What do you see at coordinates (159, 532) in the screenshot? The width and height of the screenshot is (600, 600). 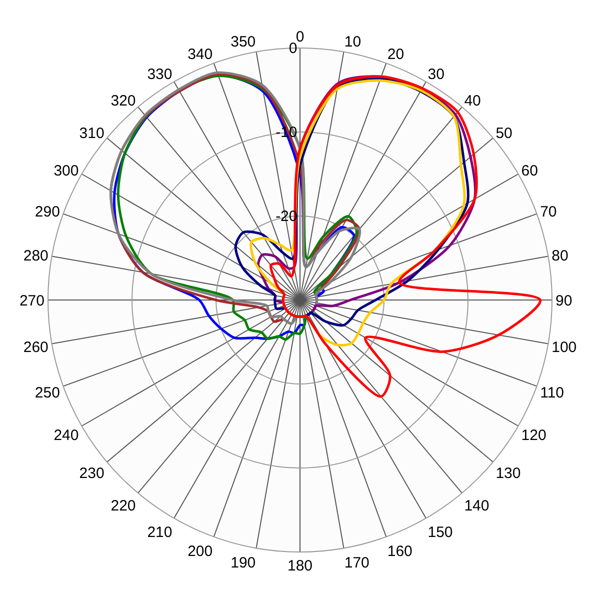 I see `spoke-label: 210` at bounding box center [159, 532].